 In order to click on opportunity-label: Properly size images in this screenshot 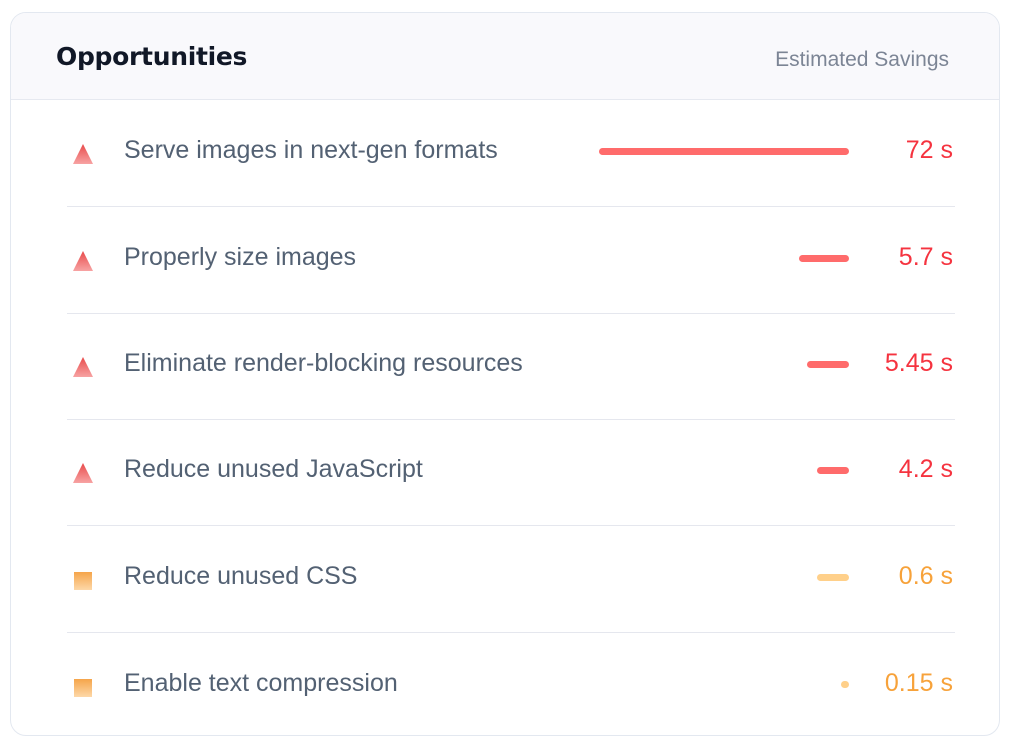, I will do `click(240, 257)`.